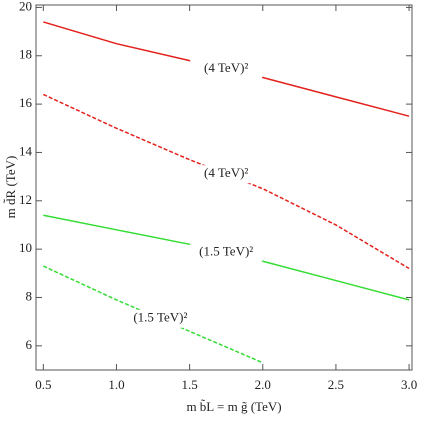 The width and height of the screenshot is (422, 421). What do you see at coordinates (25, 199) in the screenshot?
I see `y-tick-label: 12` at bounding box center [25, 199].